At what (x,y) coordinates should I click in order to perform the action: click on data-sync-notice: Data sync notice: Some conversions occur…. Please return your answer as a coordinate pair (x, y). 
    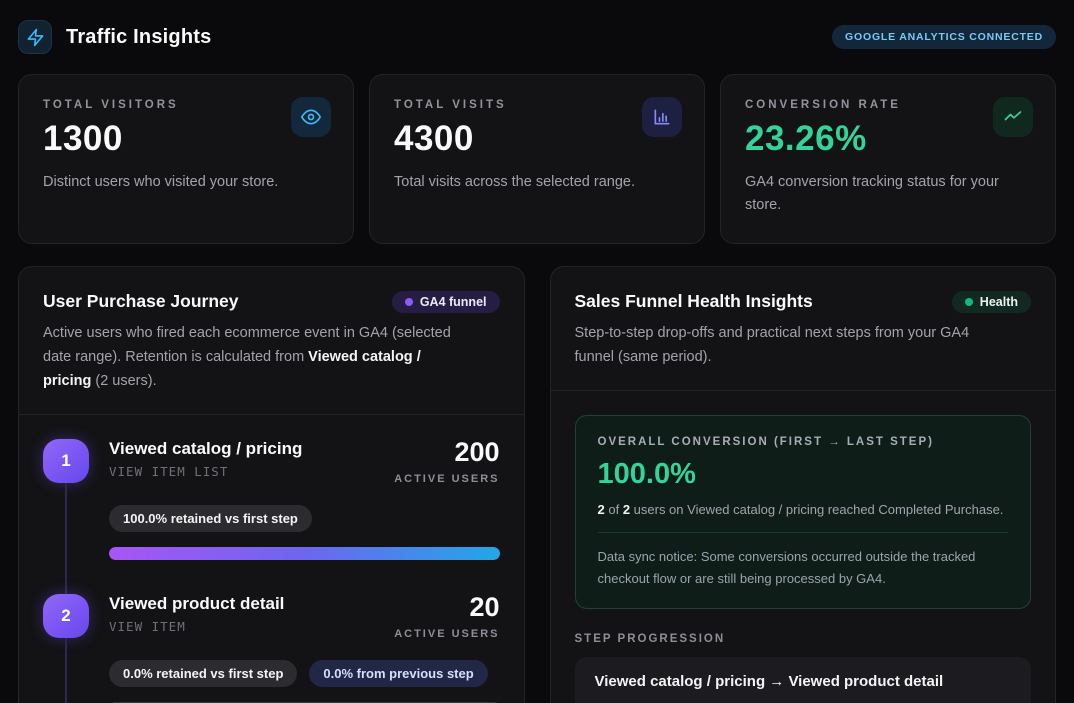
    Looking at the image, I should click on (786, 567).